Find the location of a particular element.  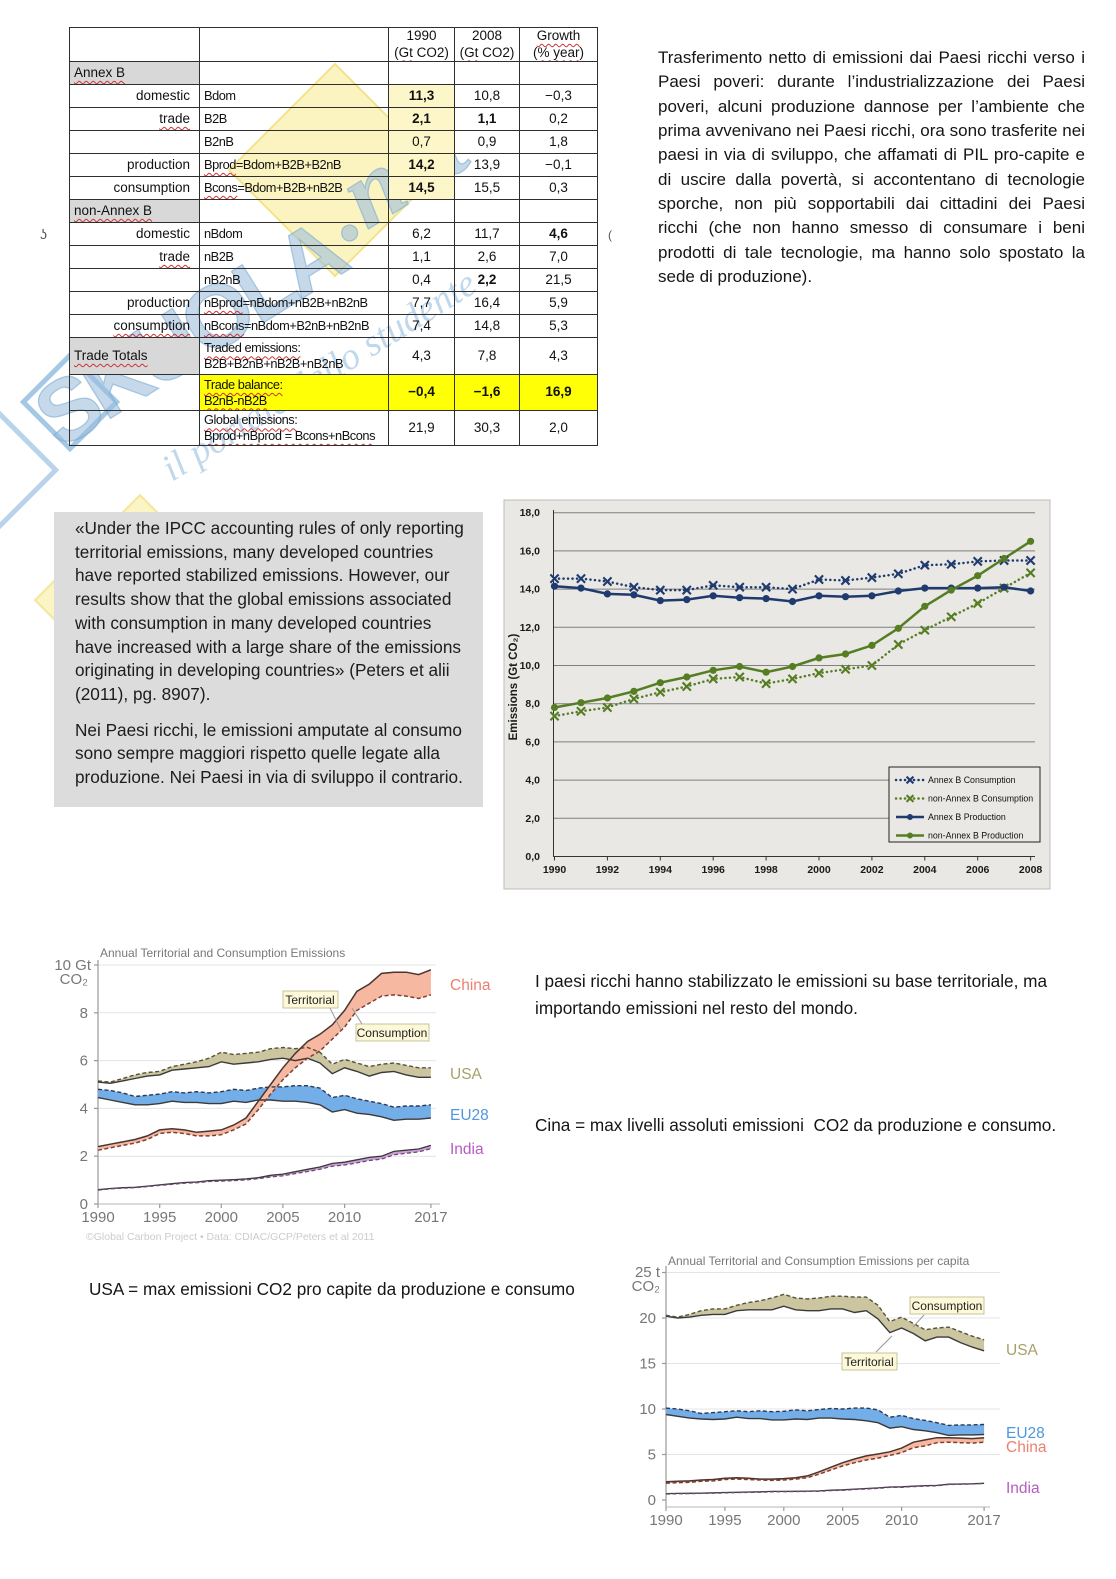

svg-text: Annex B Consumption is located at coordinates (972, 780).